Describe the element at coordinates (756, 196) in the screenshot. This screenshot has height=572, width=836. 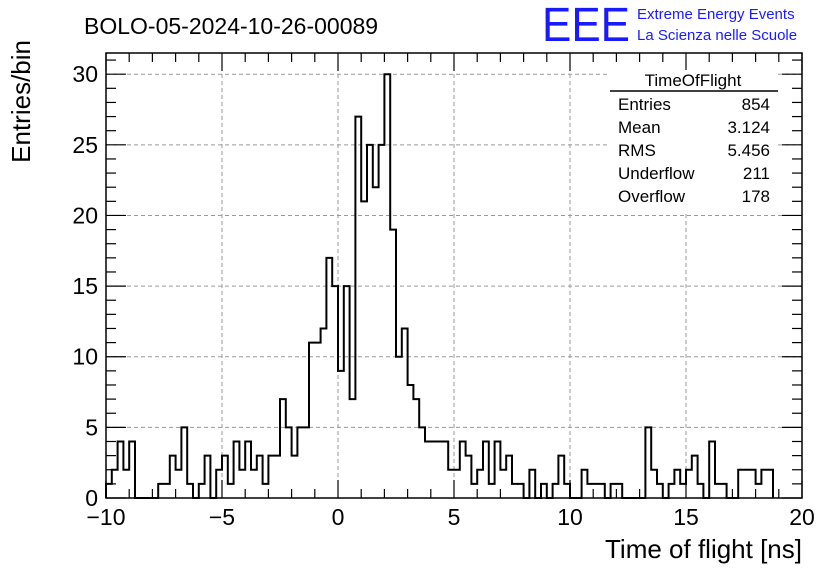
I see `stats-row-value: 178` at that location.